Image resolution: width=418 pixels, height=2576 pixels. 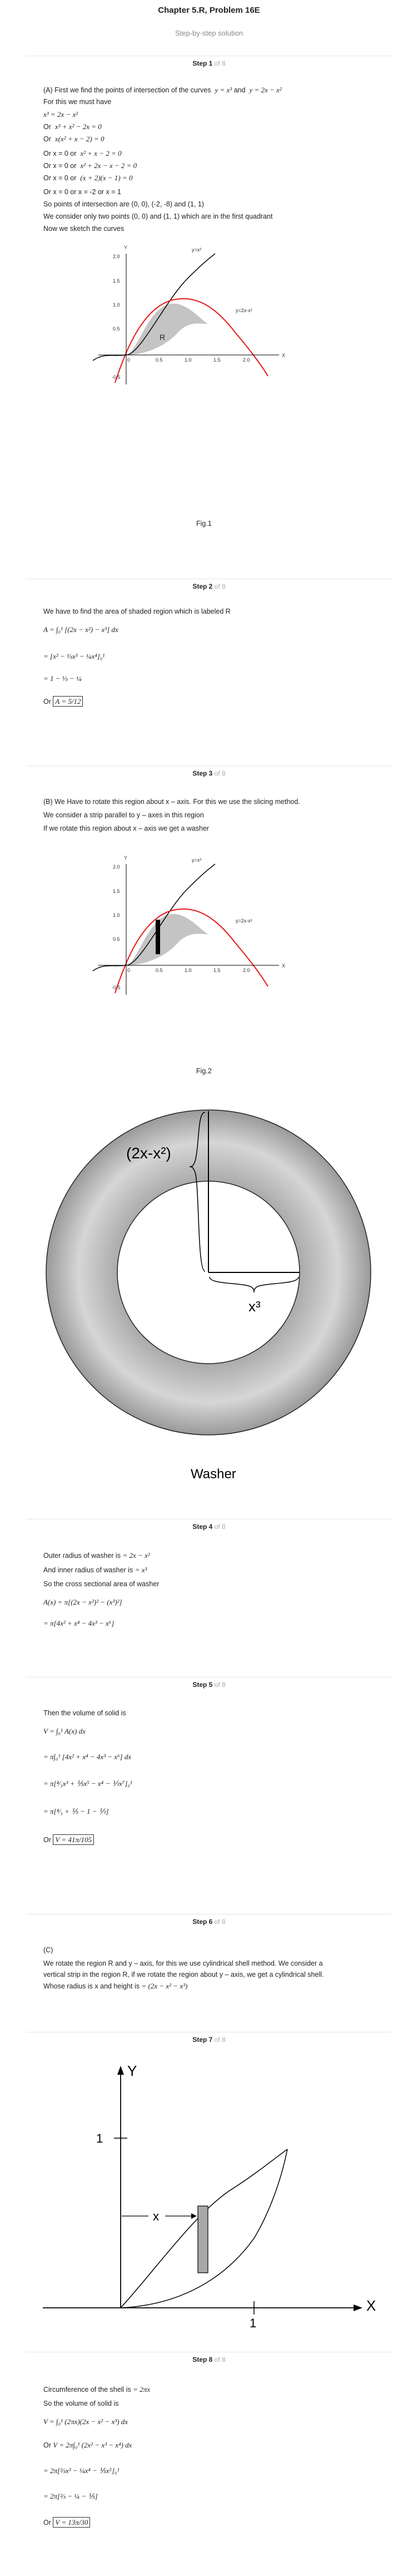 What do you see at coordinates (209, 2196) in the screenshot?
I see `shell-diagram: Y X 1 1 x` at bounding box center [209, 2196].